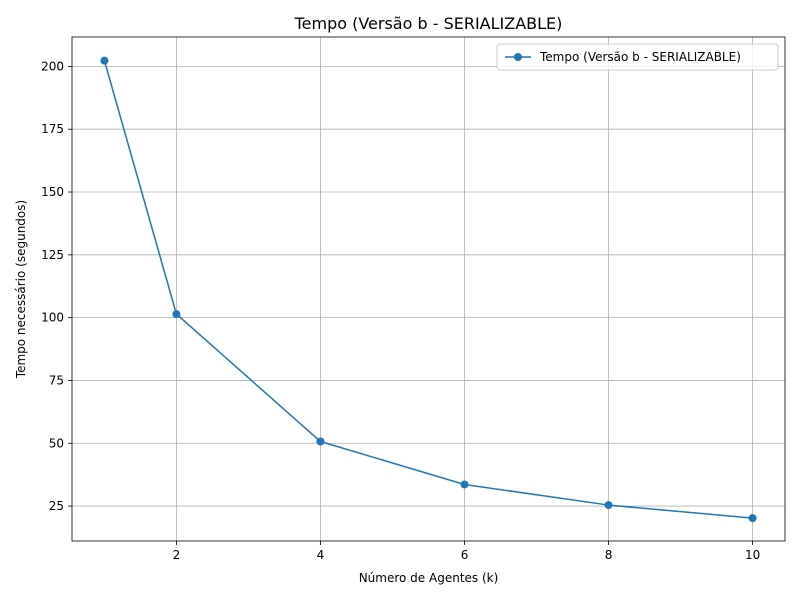 The image size is (800, 600). I want to click on y-tick-label: 200, so click(52, 66).